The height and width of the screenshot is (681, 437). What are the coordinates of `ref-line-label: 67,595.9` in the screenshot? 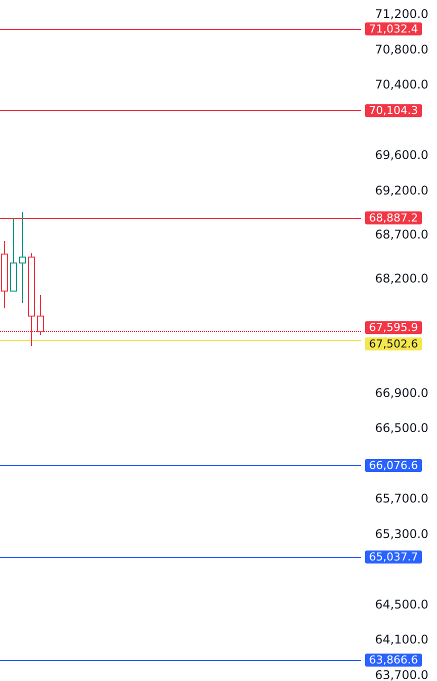 It's located at (393, 327).